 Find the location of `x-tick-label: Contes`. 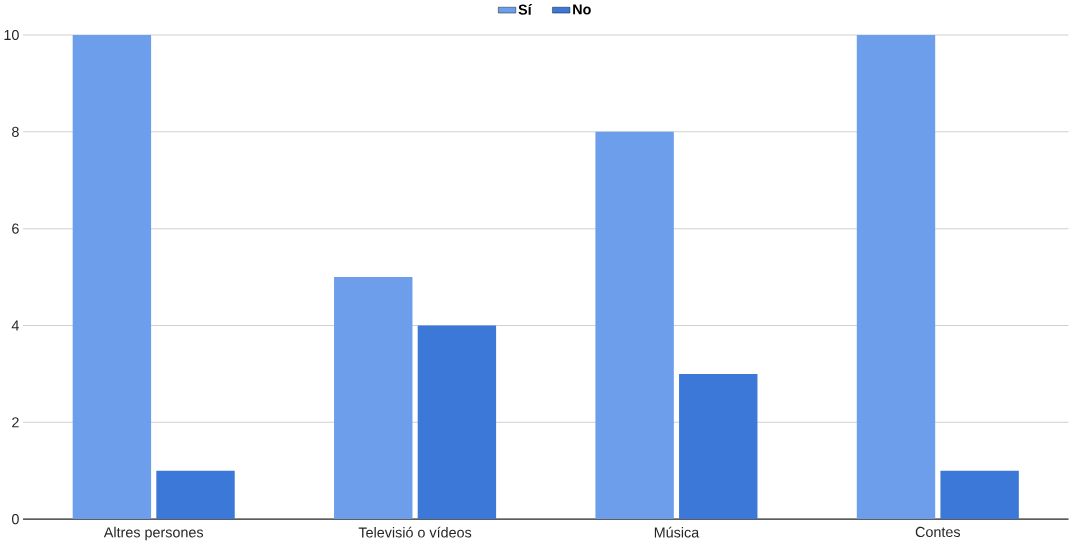

x-tick-label: Contes is located at coordinates (938, 532).